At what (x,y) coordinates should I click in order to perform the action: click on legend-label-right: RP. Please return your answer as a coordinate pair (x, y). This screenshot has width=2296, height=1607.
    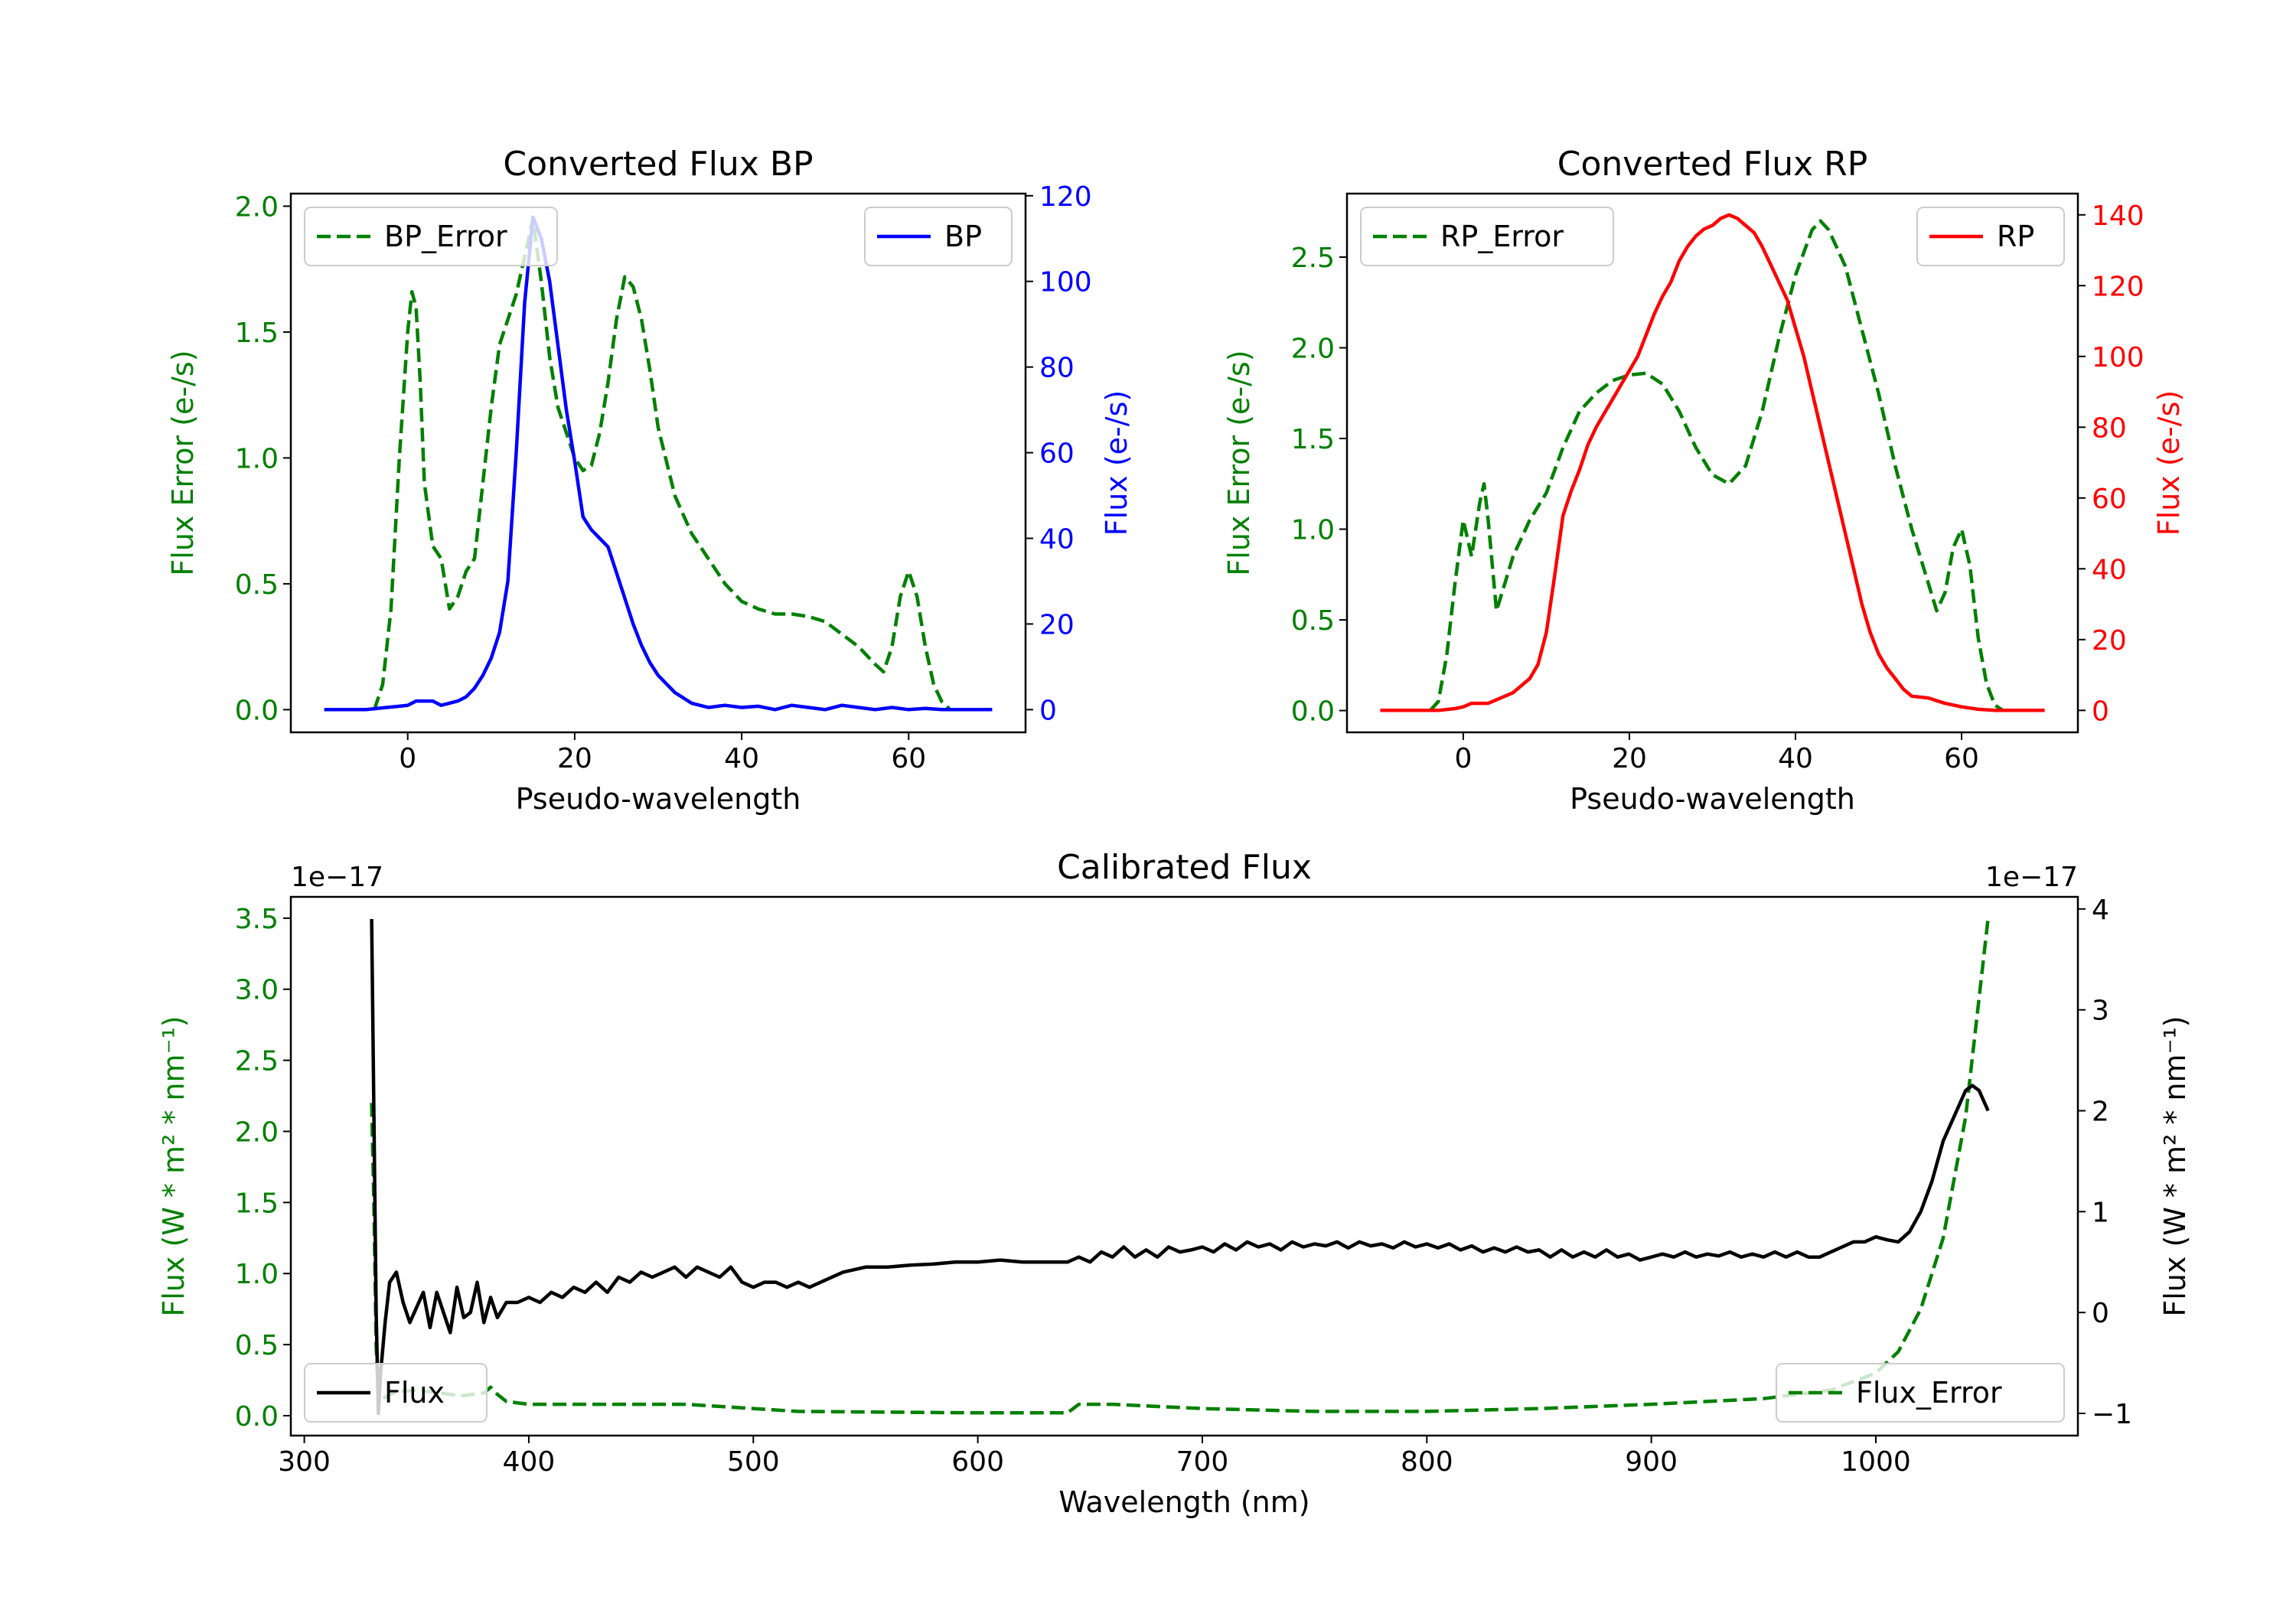
    Looking at the image, I should click on (2015, 237).